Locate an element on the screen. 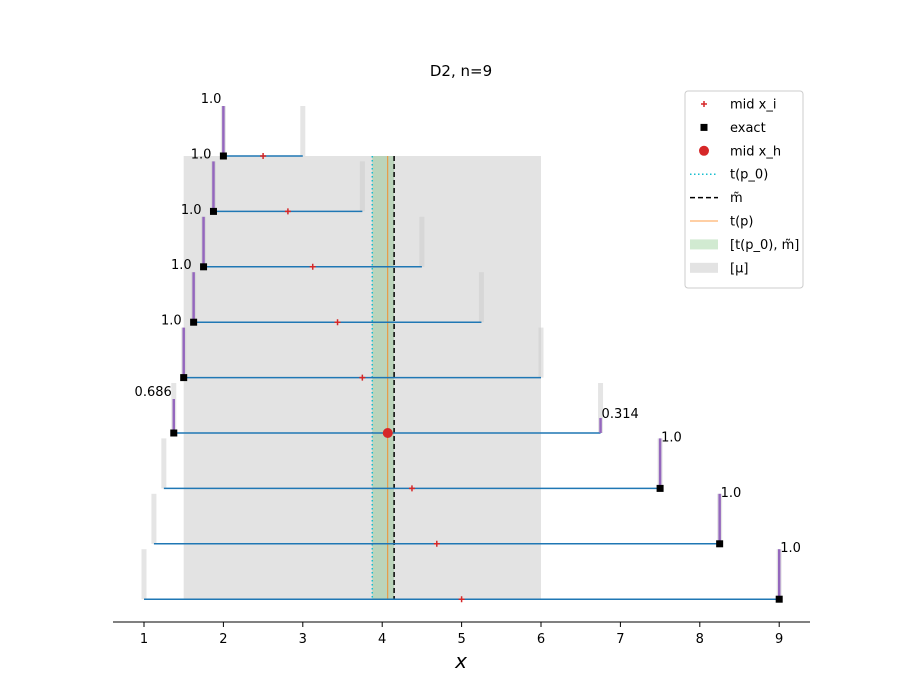 This screenshot has height=700, width=900. weight-label: 0.686 is located at coordinates (153, 392).